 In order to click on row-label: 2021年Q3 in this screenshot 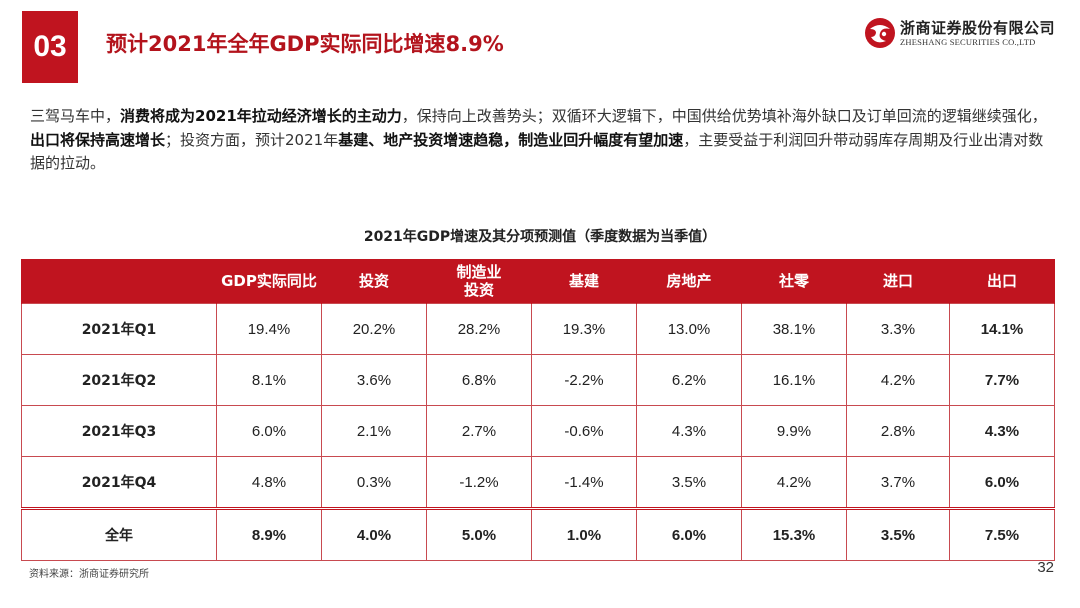, I will do `click(119, 431)`.